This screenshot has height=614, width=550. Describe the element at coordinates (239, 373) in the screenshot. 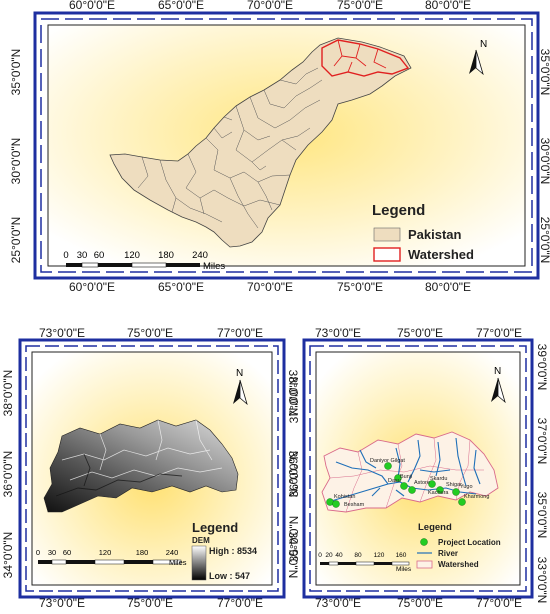

I see `map2-north-label: N` at that location.